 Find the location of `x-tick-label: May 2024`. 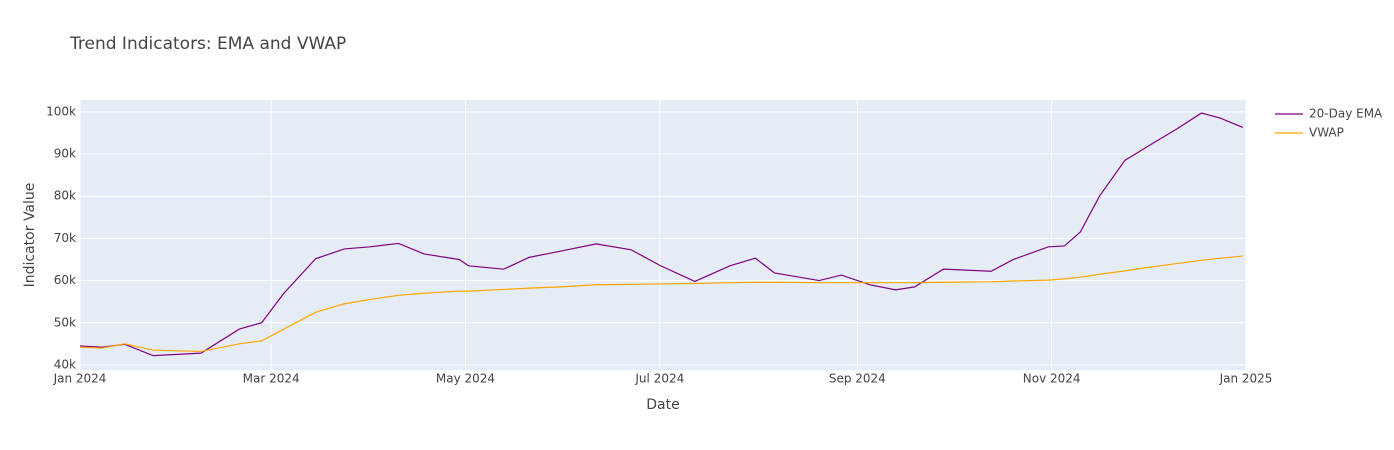

x-tick-label: May 2024 is located at coordinates (465, 379).